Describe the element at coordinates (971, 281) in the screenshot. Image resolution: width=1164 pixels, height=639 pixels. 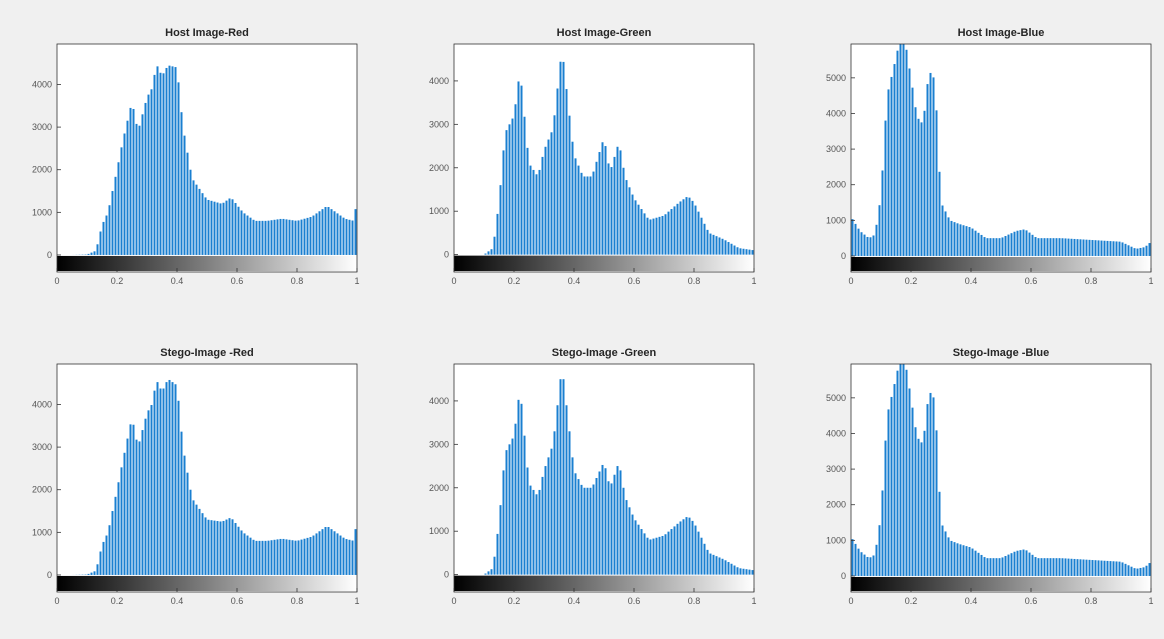
I see `x-tick-label: 0.4` at that location.